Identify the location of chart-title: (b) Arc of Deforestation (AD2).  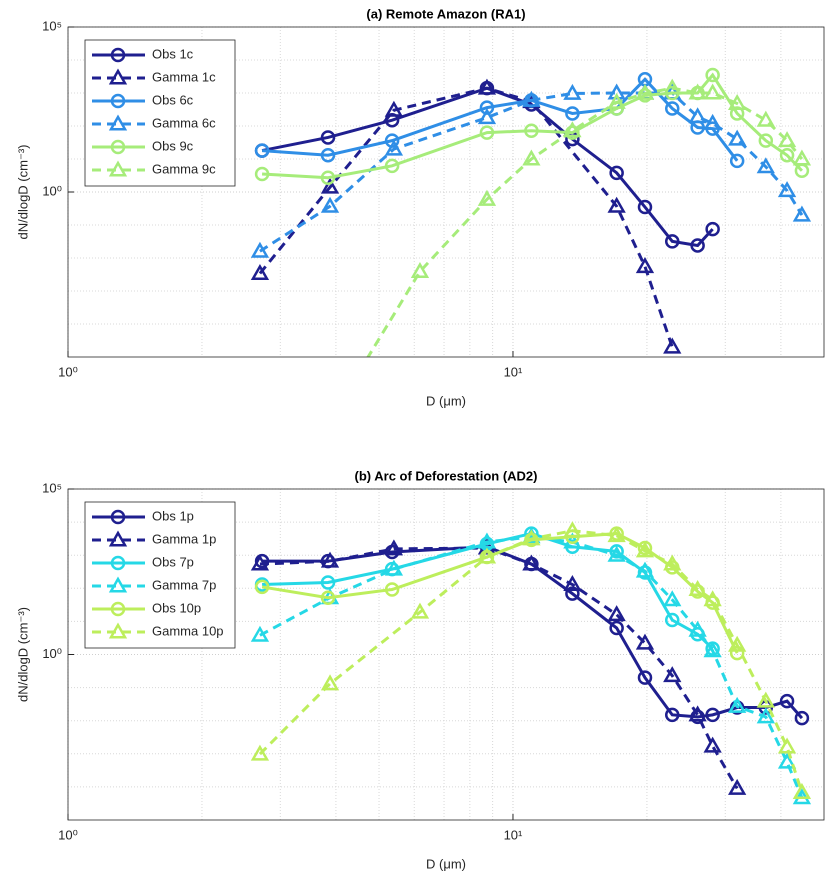
(446, 475).